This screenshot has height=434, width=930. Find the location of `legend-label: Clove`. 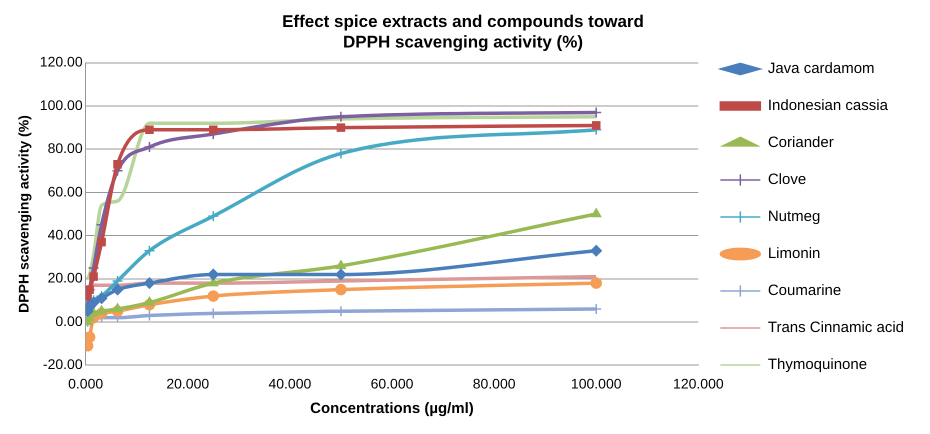

legend-label: Clove is located at coordinates (787, 179).